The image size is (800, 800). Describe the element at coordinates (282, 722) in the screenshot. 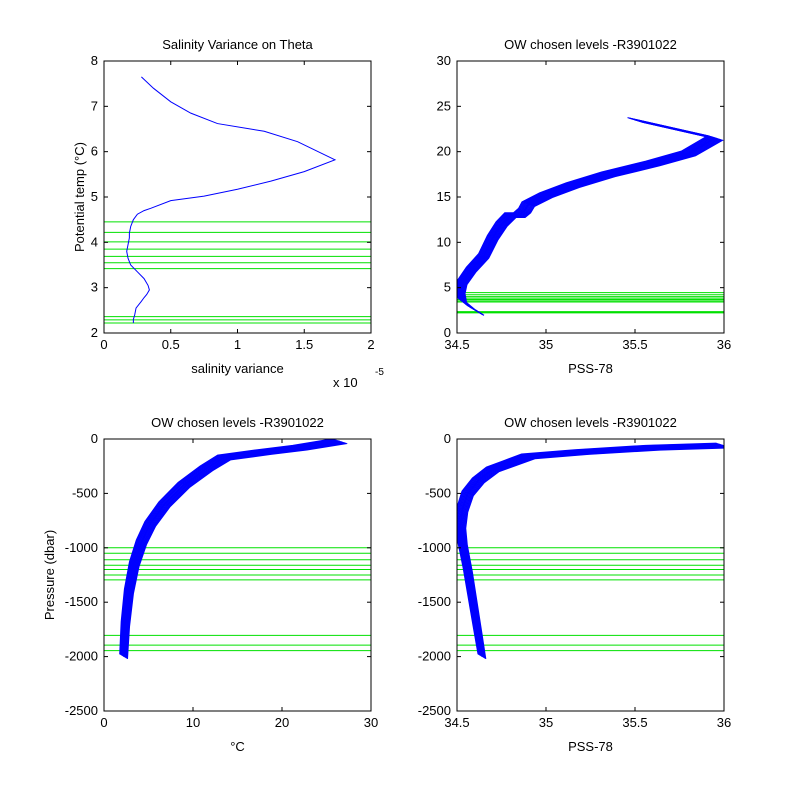

I see `x-tick-label: 20` at that location.